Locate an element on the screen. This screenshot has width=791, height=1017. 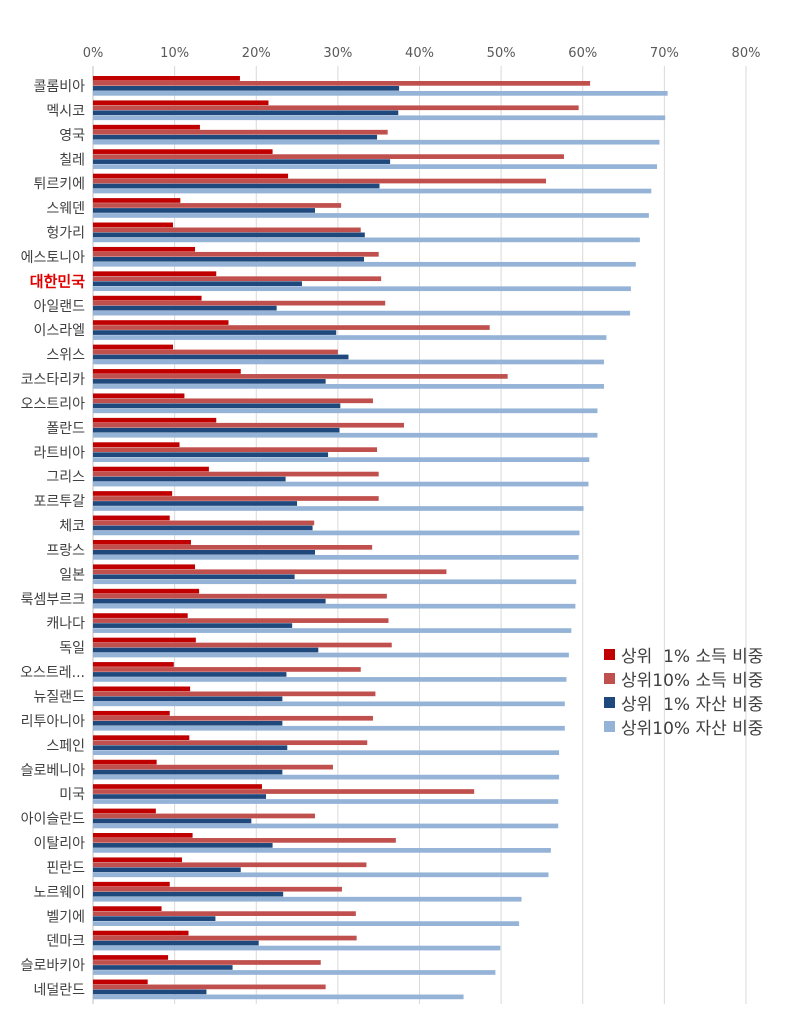
x-tick-label: 60% is located at coordinates (582, 53).